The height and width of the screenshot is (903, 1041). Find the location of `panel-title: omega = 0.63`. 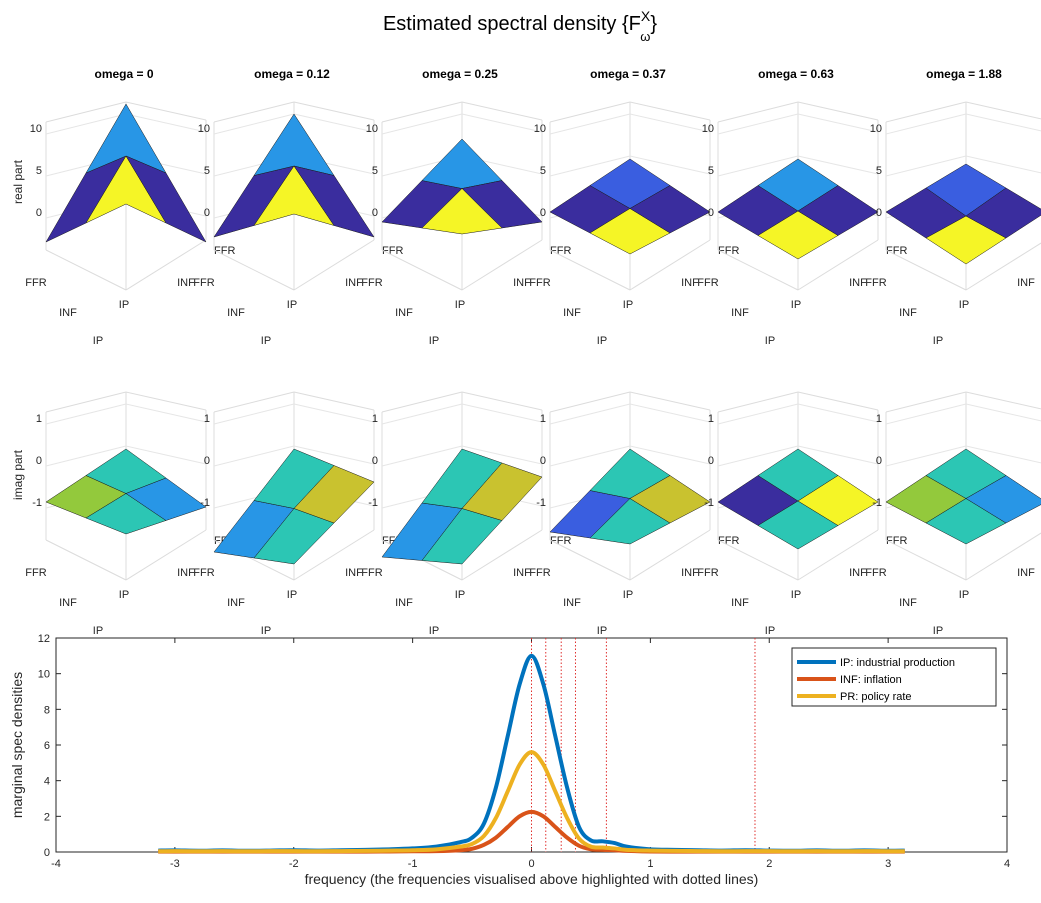

panel-title: omega = 0.63 is located at coordinates (796, 74).